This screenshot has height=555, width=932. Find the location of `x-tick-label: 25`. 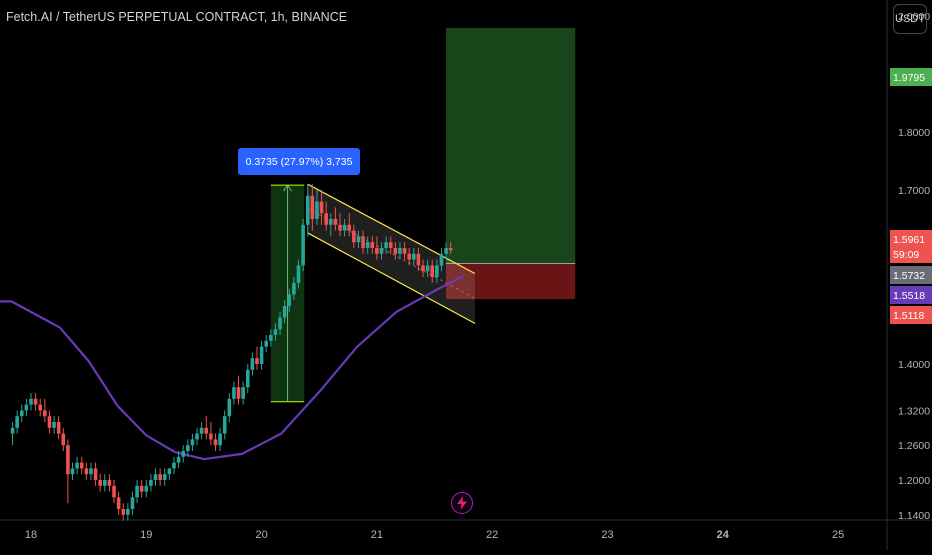

x-tick-label: 25 is located at coordinates (838, 535).